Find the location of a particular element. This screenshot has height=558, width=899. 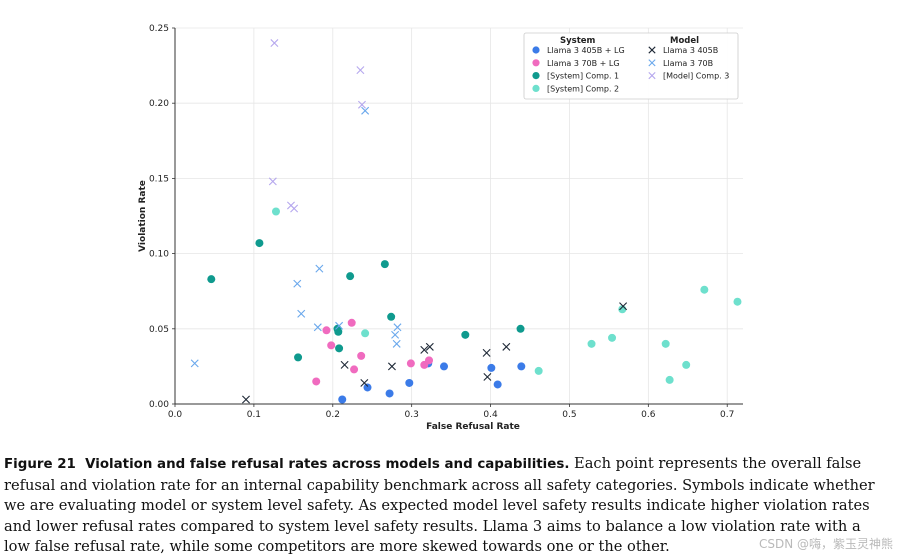

x-tick-label: 0.7 is located at coordinates (727, 415).